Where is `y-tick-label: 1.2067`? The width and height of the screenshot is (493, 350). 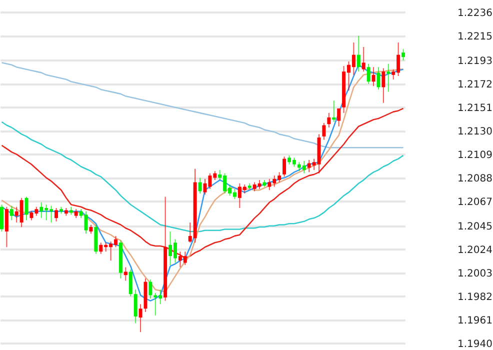
y-tick-label: 1.2067 is located at coordinates (475, 202).